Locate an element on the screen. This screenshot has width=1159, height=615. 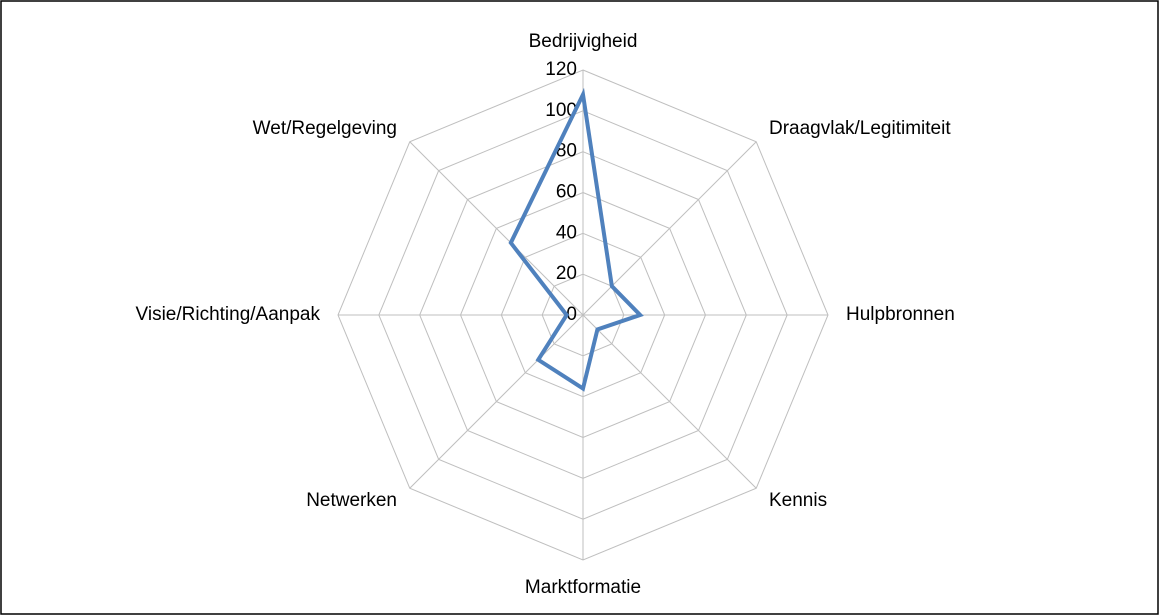
tick-label: 0 is located at coordinates (571, 314).